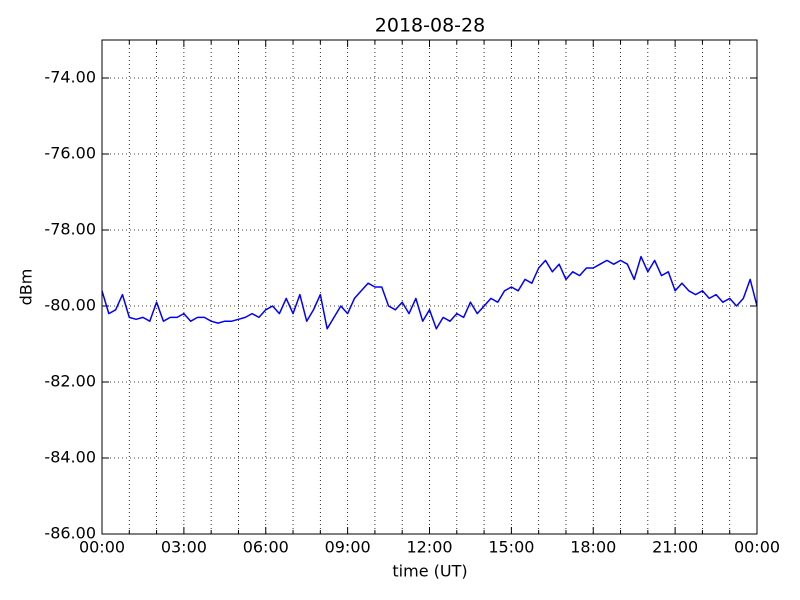  What do you see at coordinates (429, 292) in the screenshot?
I see `data-line` at bounding box center [429, 292].